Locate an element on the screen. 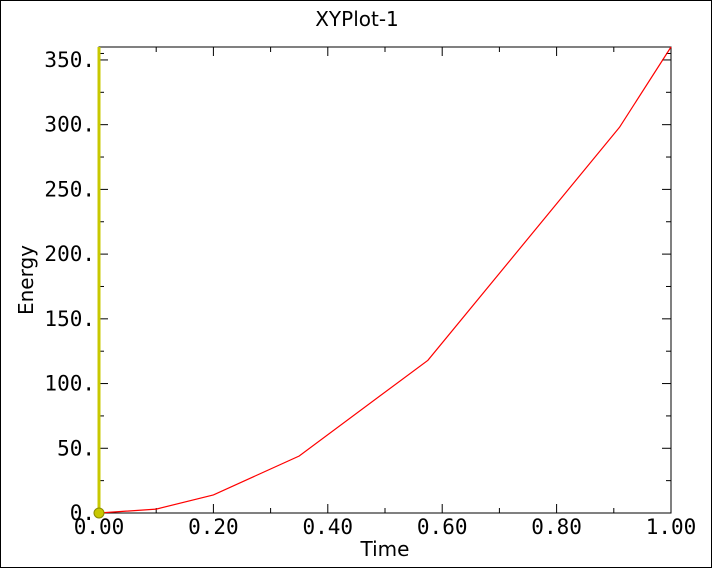  chart-title: XYPlot-1 is located at coordinates (357, 19).